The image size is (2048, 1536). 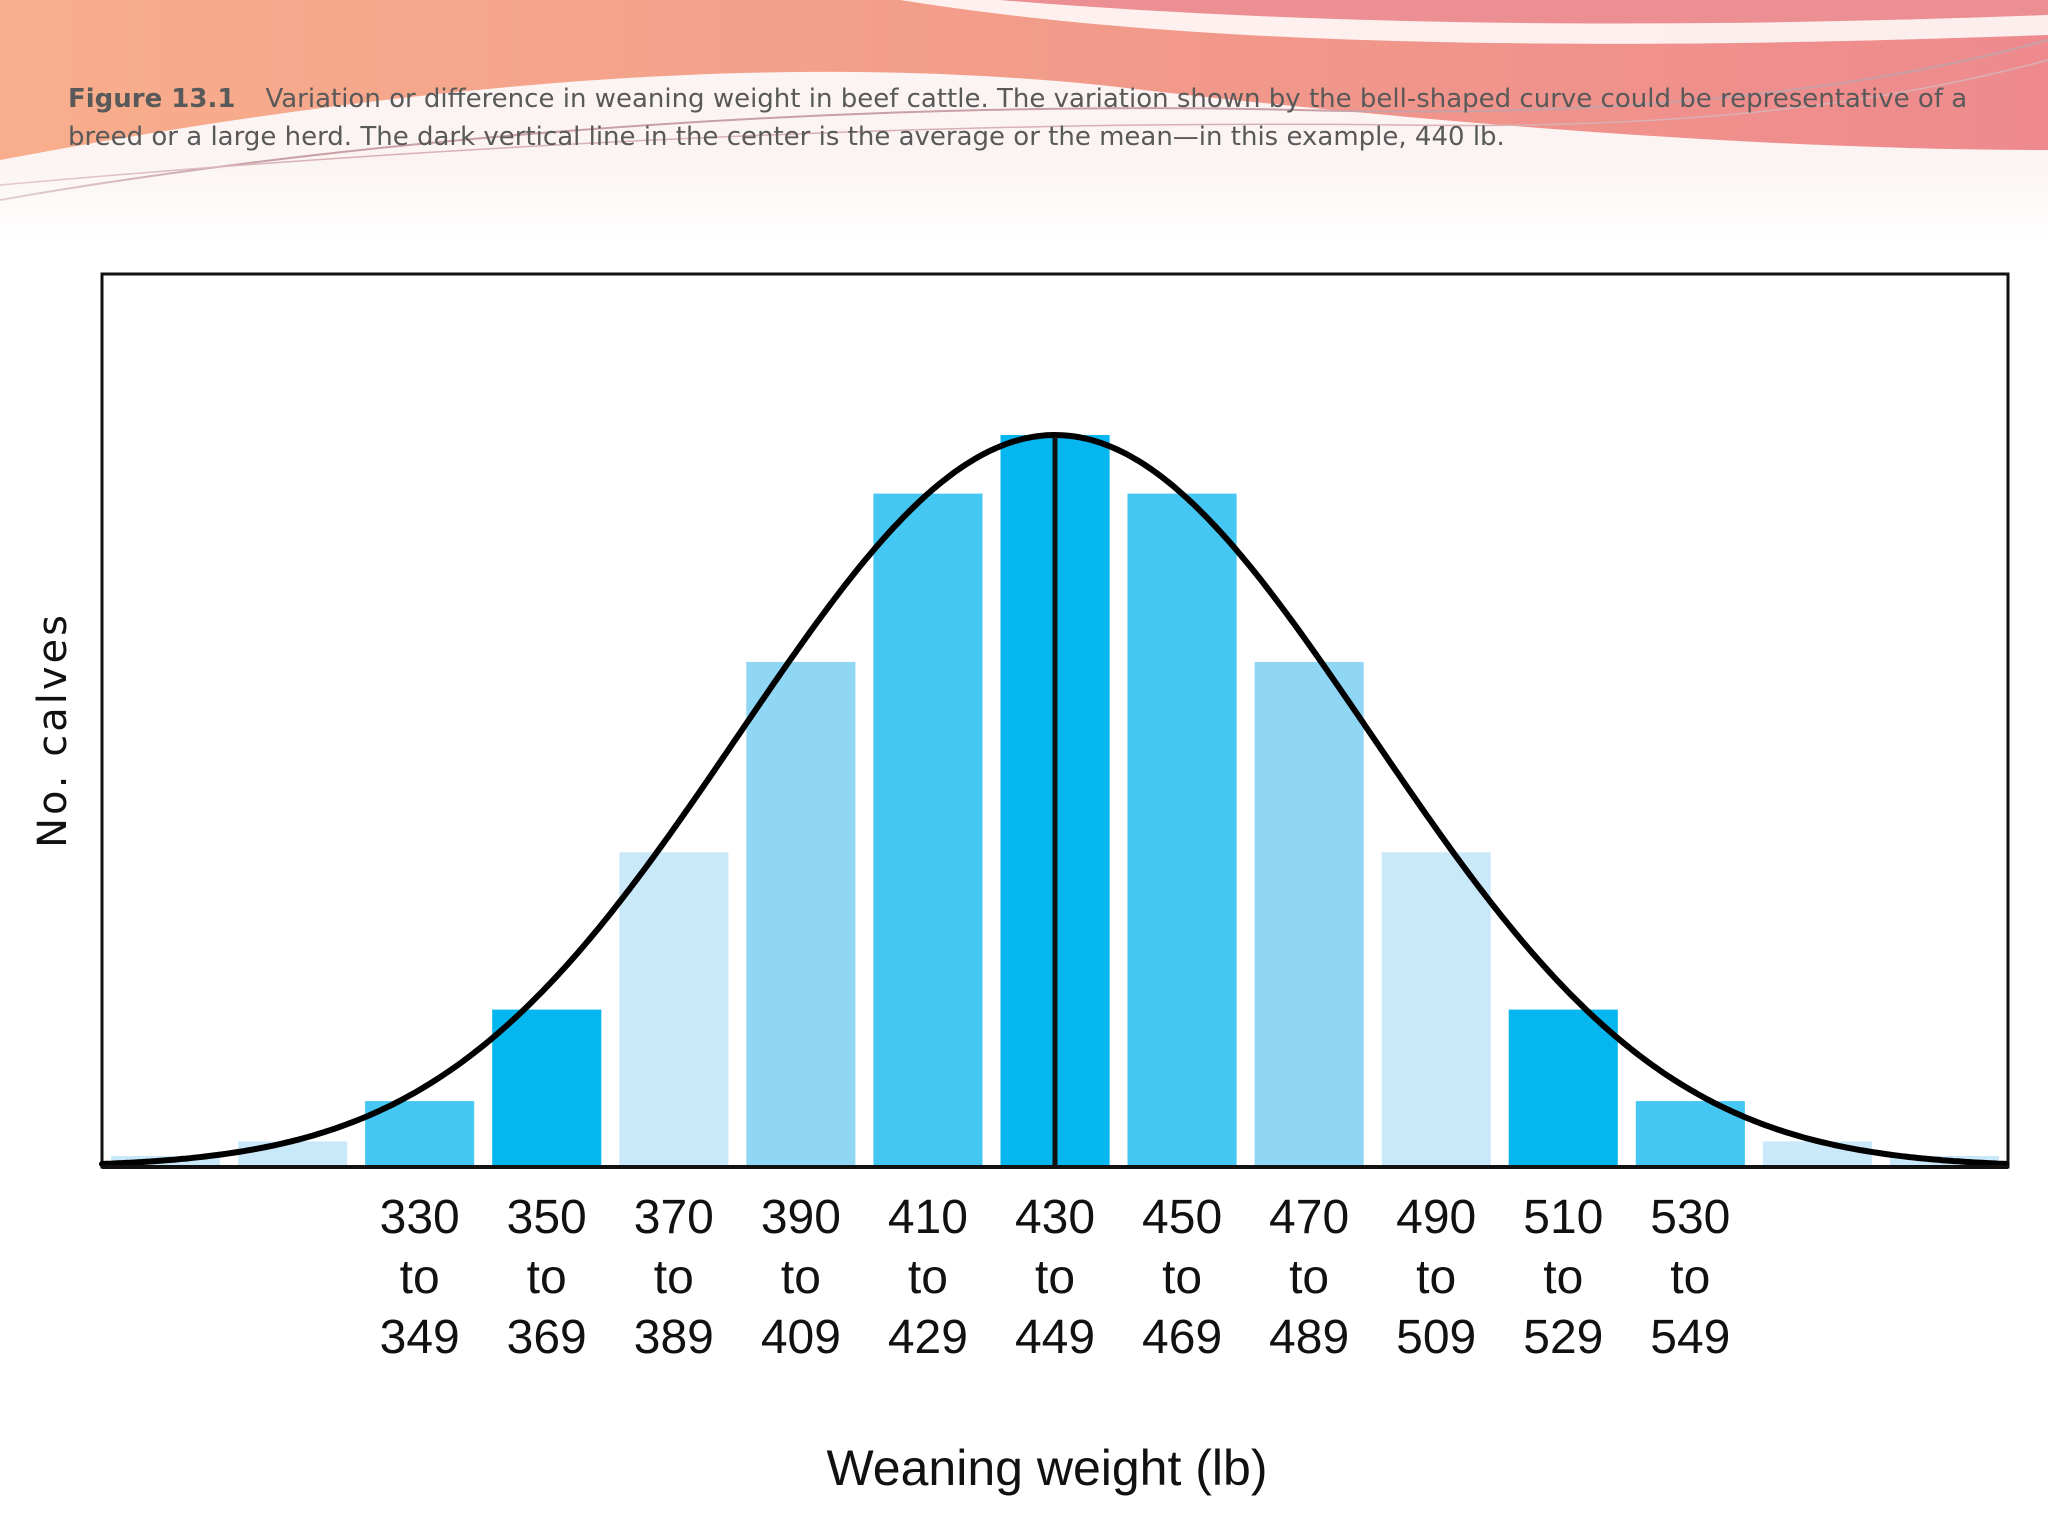 What do you see at coordinates (801, 1277) in the screenshot?
I see `x-tick-label: 390 to 409` at bounding box center [801, 1277].